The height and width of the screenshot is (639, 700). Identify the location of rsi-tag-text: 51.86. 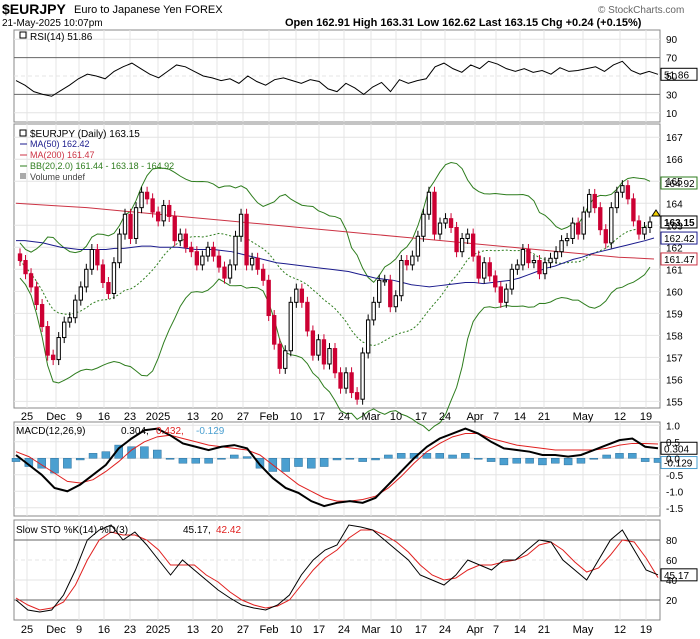
(676, 75).